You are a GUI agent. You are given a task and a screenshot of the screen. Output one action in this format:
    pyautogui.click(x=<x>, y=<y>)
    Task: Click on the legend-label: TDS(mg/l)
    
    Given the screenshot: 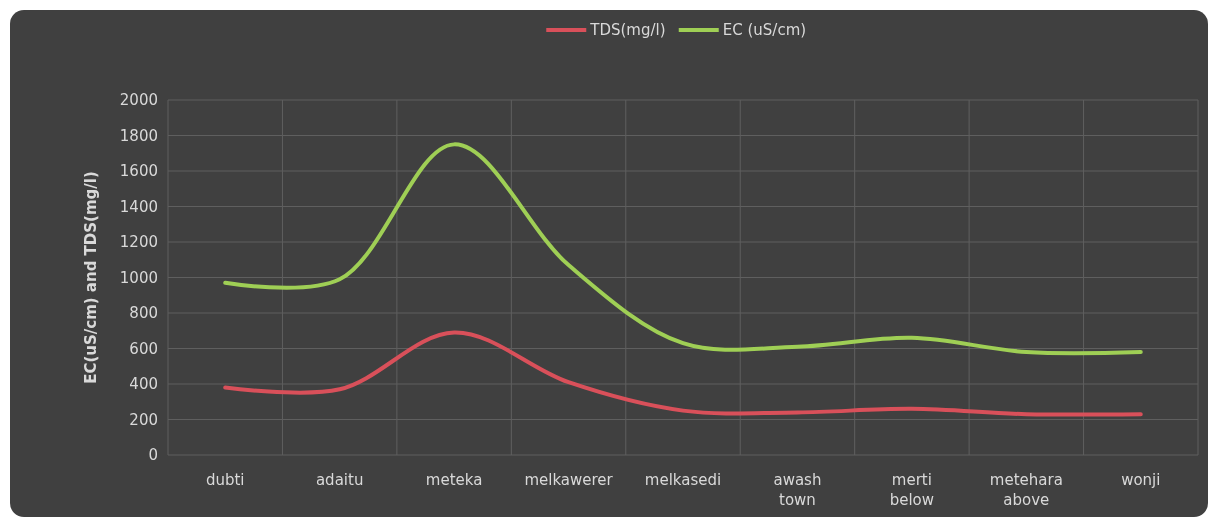 What is the action you would take?
    pyautogui.click(x=627, y=30)
    